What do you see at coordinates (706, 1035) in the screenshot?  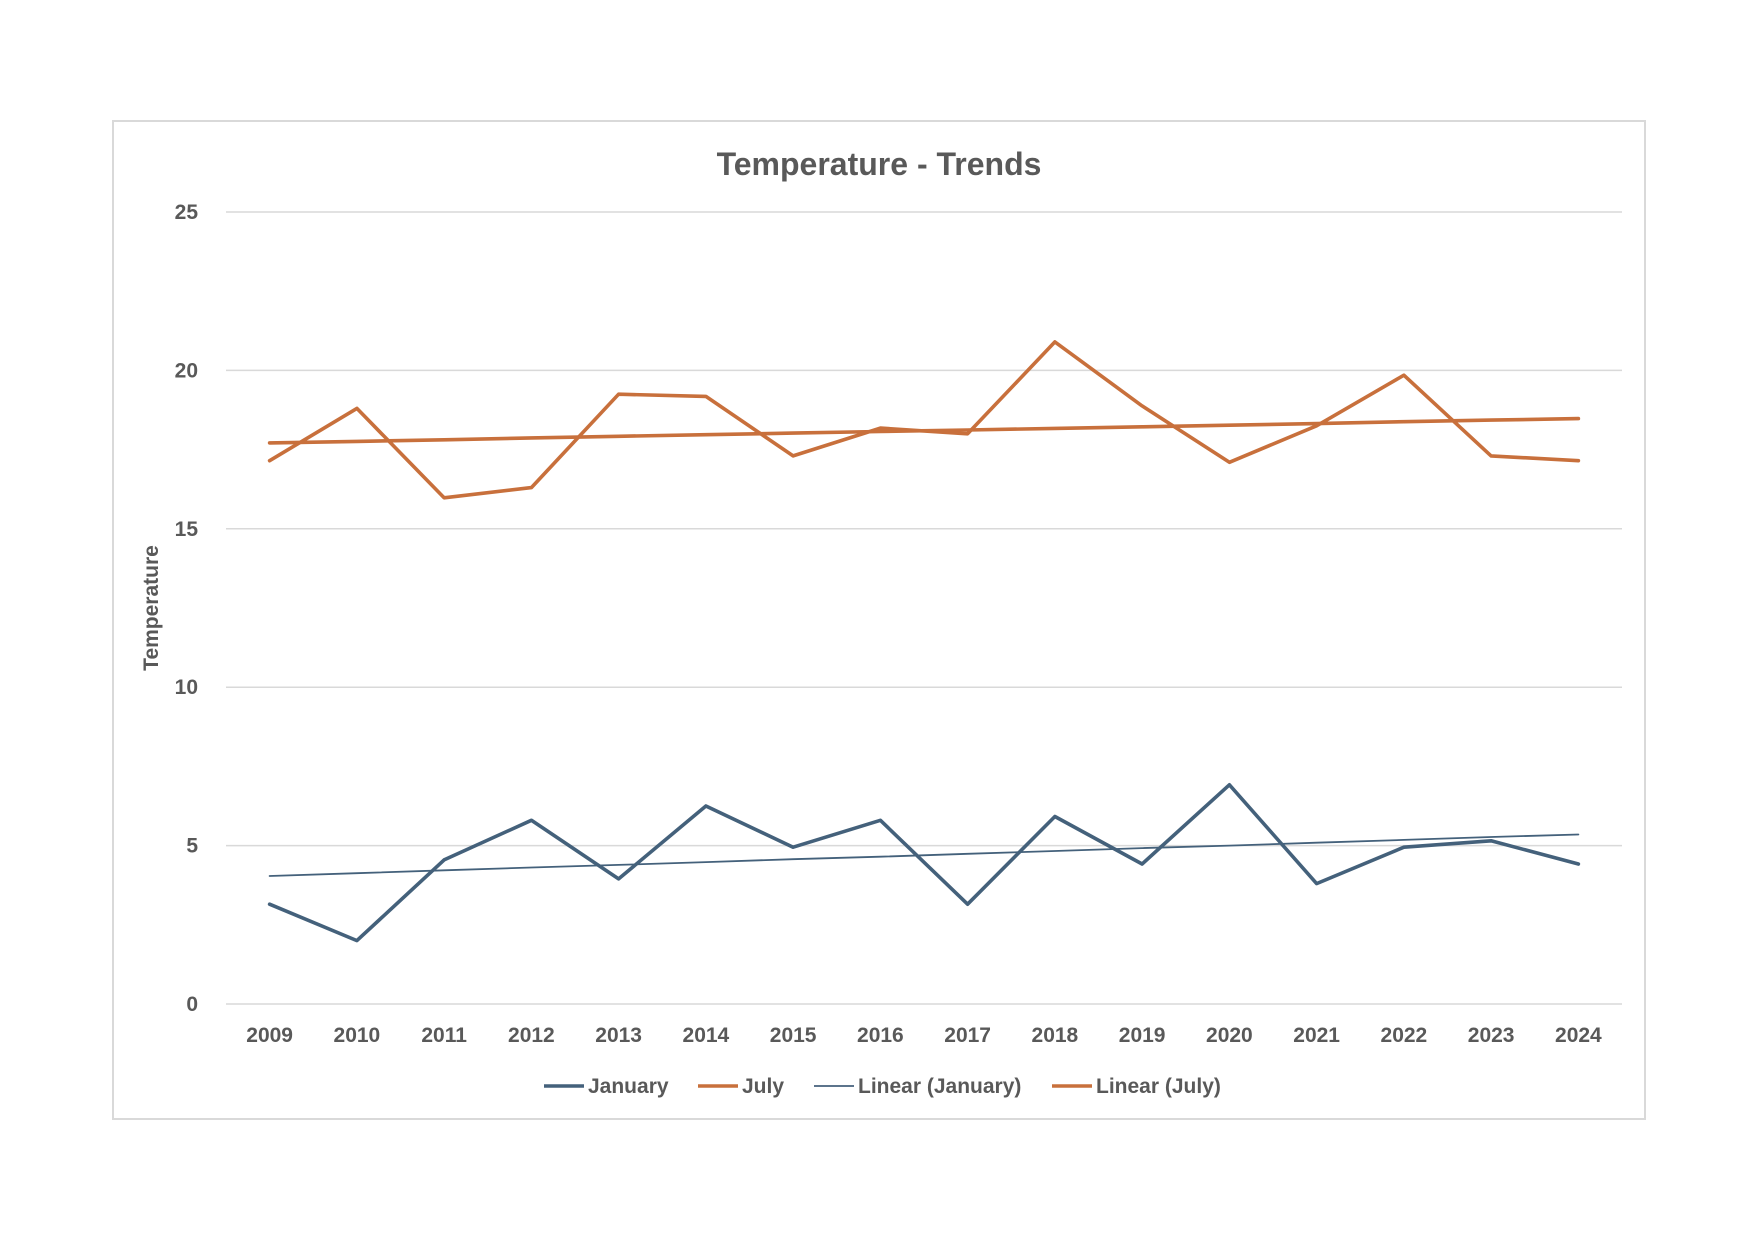 I see `x-tick-label: 2014` at bounding box center [706, 1035].